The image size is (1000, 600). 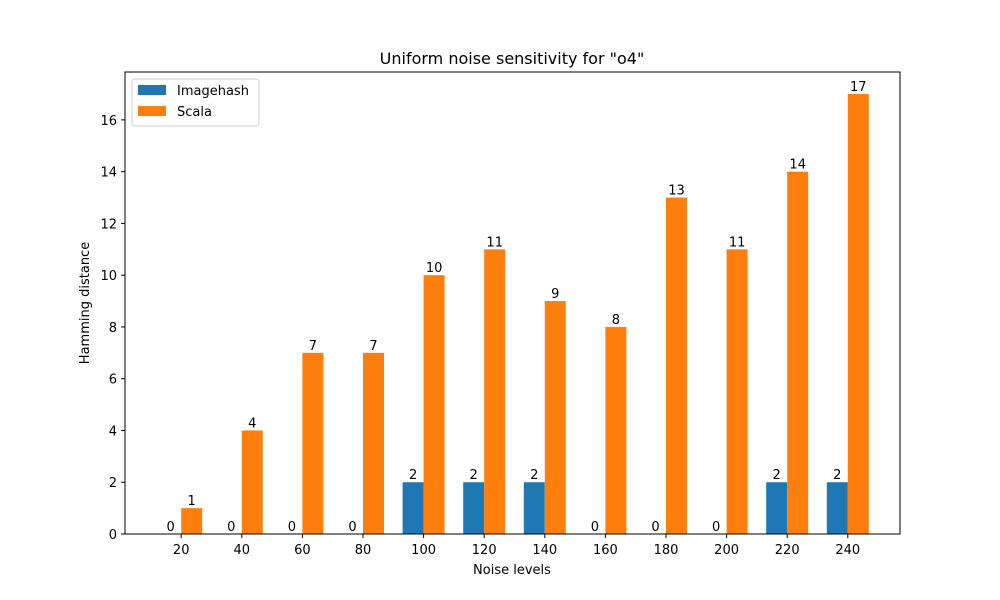 What do you see at coordinates (434, 268) in the screenshot?
I see `data-label-scala-100: 10` at bounding box center [434, 268].